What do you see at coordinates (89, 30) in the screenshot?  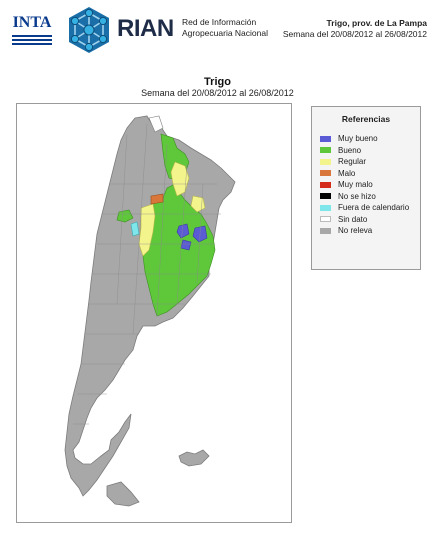 I see `rian-network-icon` at bounding box center [89, 30].